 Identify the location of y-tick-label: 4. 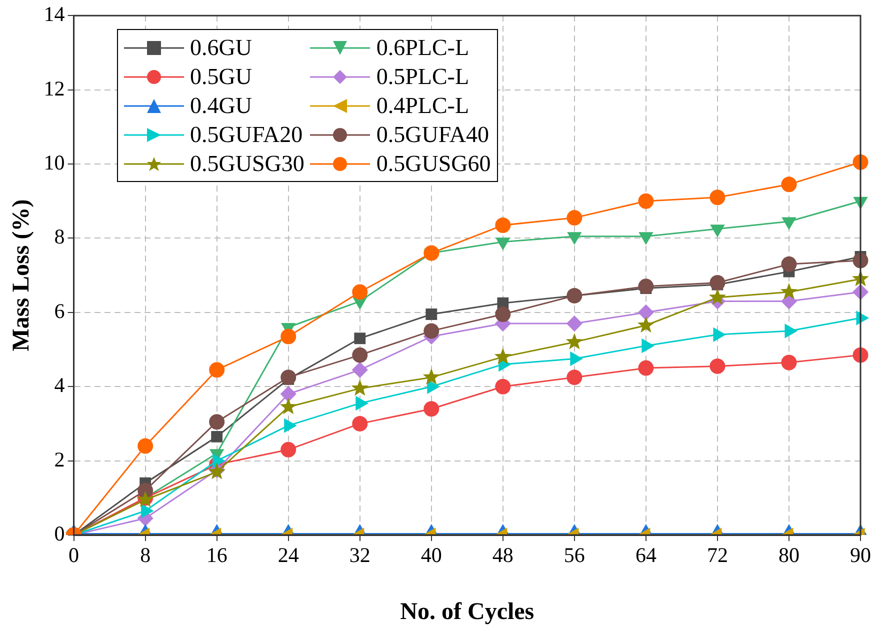
(60, 385).